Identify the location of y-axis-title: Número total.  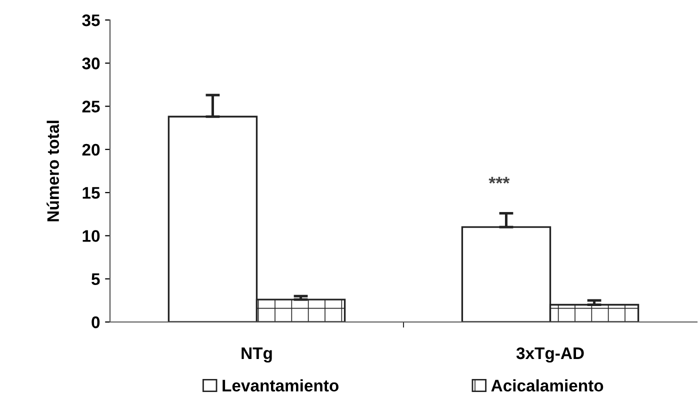
(53, 171).